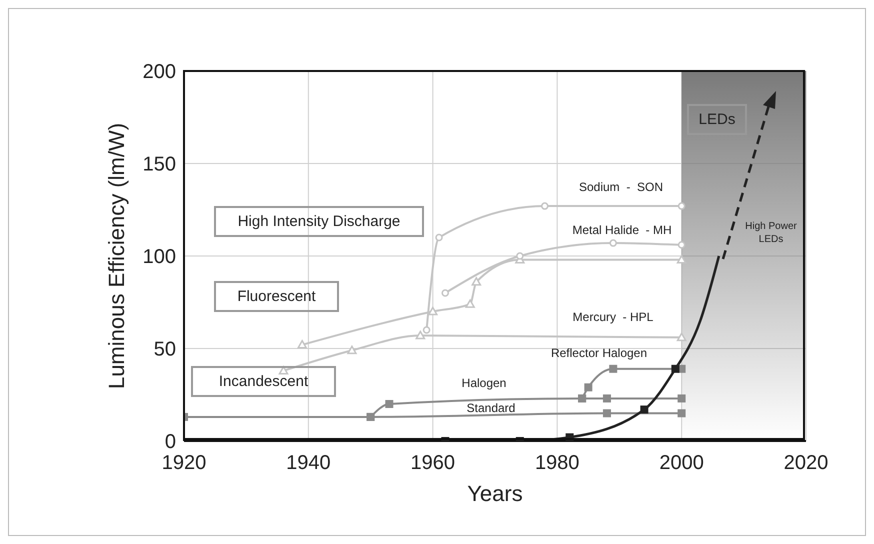 The height and width of the screenshot is (544, 874). I want to click on annotation: Reflector Halogen, so click(599, 354).